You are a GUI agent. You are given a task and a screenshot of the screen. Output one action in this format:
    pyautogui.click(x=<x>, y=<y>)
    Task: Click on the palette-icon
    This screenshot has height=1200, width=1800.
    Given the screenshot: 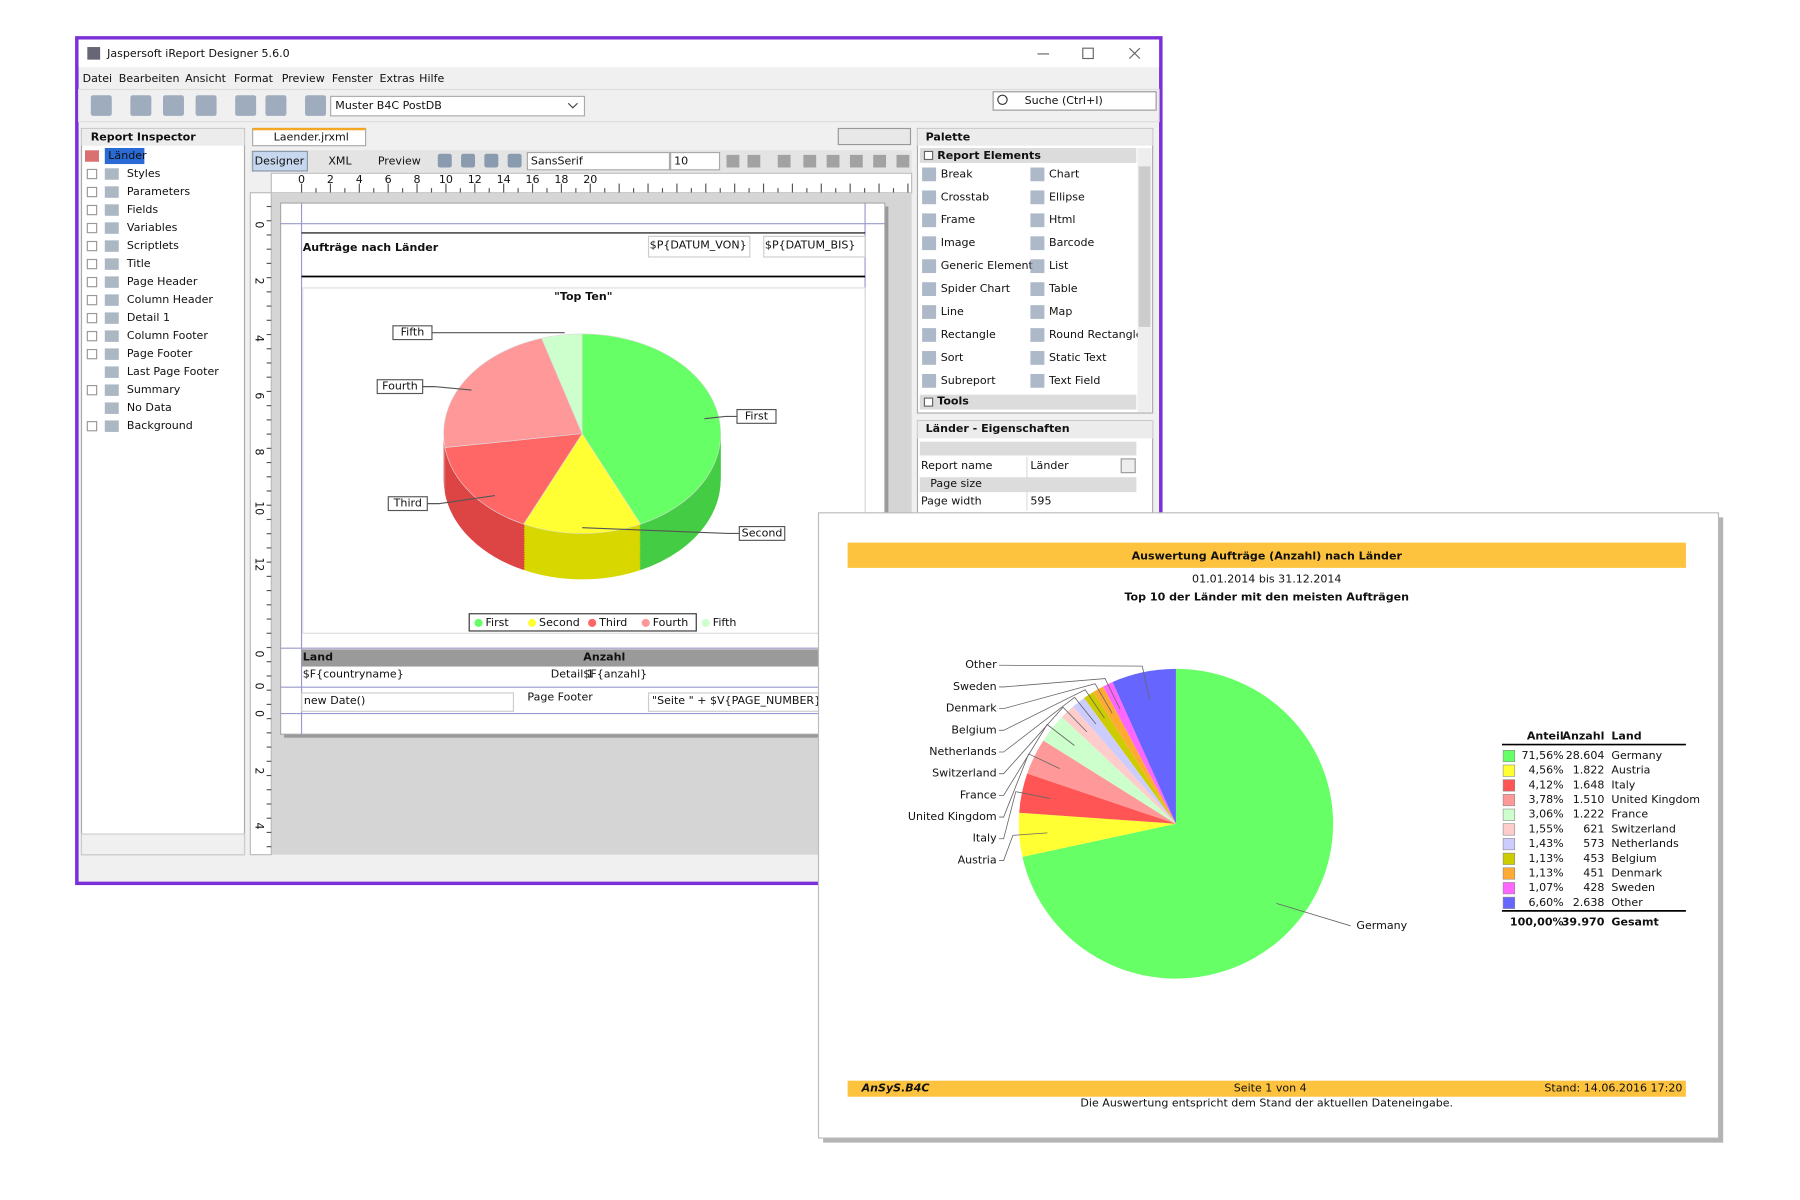 What is the action you would take?
    pyautogui.click(x=1037, y=243)
    